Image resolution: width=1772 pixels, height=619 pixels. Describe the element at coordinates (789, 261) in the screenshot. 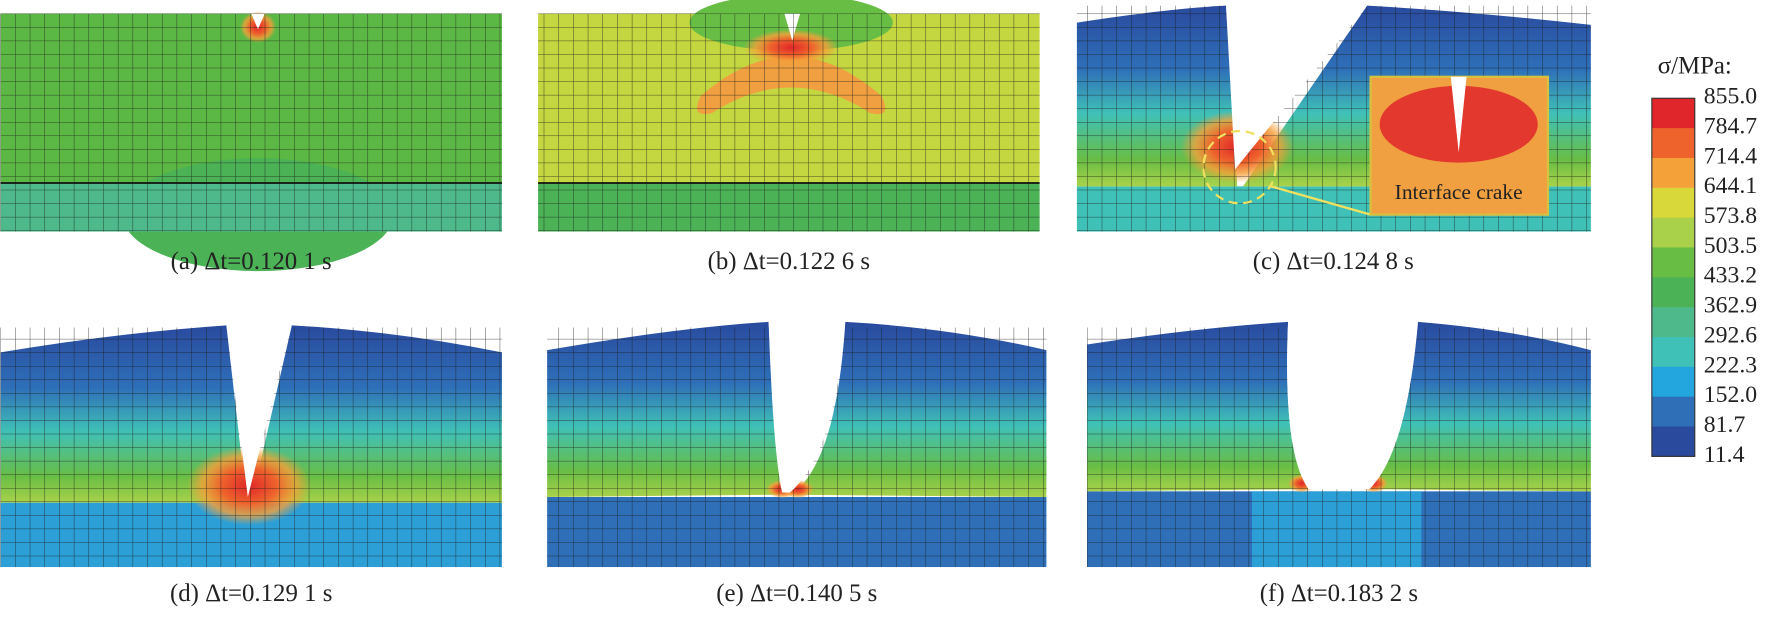

I see `caption: (b) Δt=0.122 6 s` at that location.